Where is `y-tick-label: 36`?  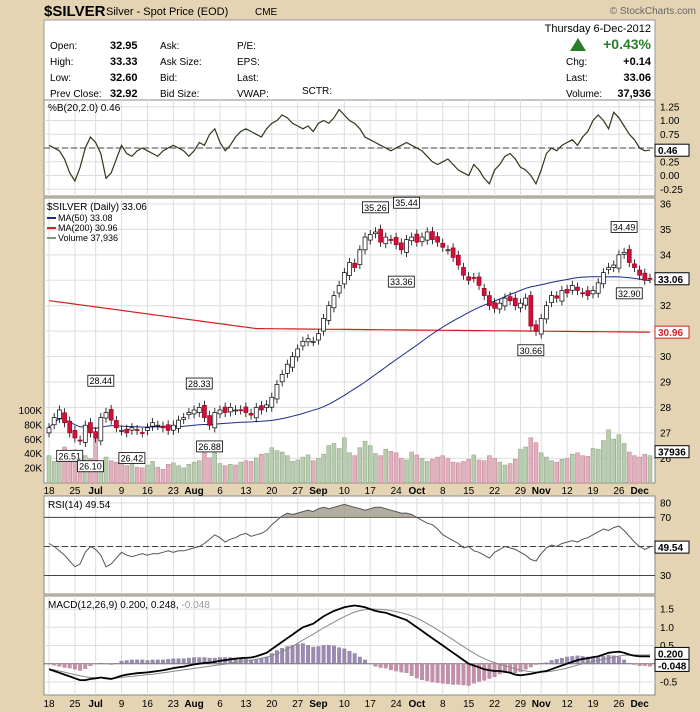
y-tick-label: 36 is located at coordinates (666, 205).